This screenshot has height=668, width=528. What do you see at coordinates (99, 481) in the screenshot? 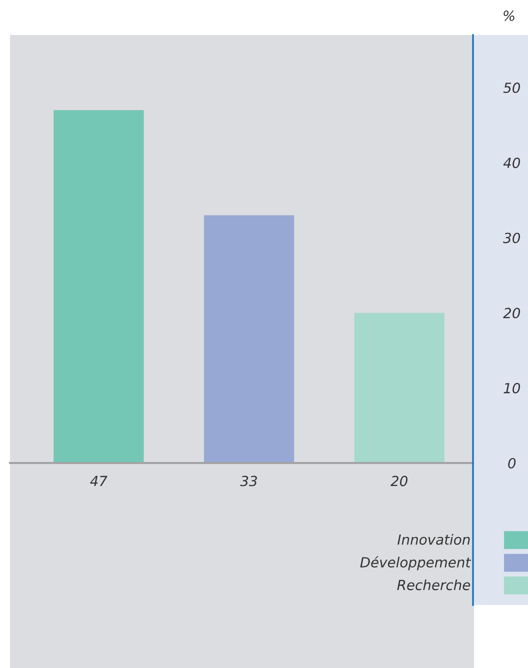
I see `data-label: 47` at bounding box center [99, 481].